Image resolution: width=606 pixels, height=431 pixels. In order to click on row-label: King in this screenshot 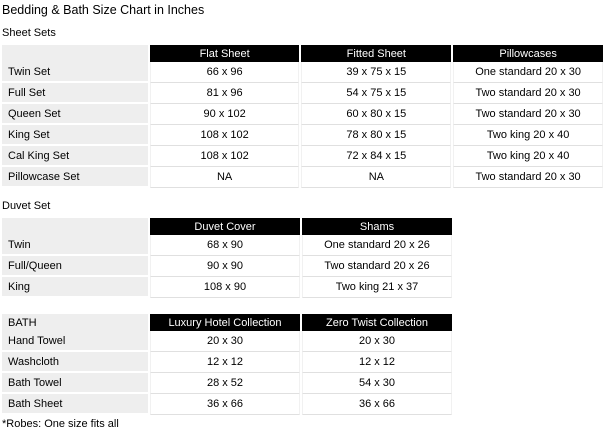, I will do `click(75, 287)`.